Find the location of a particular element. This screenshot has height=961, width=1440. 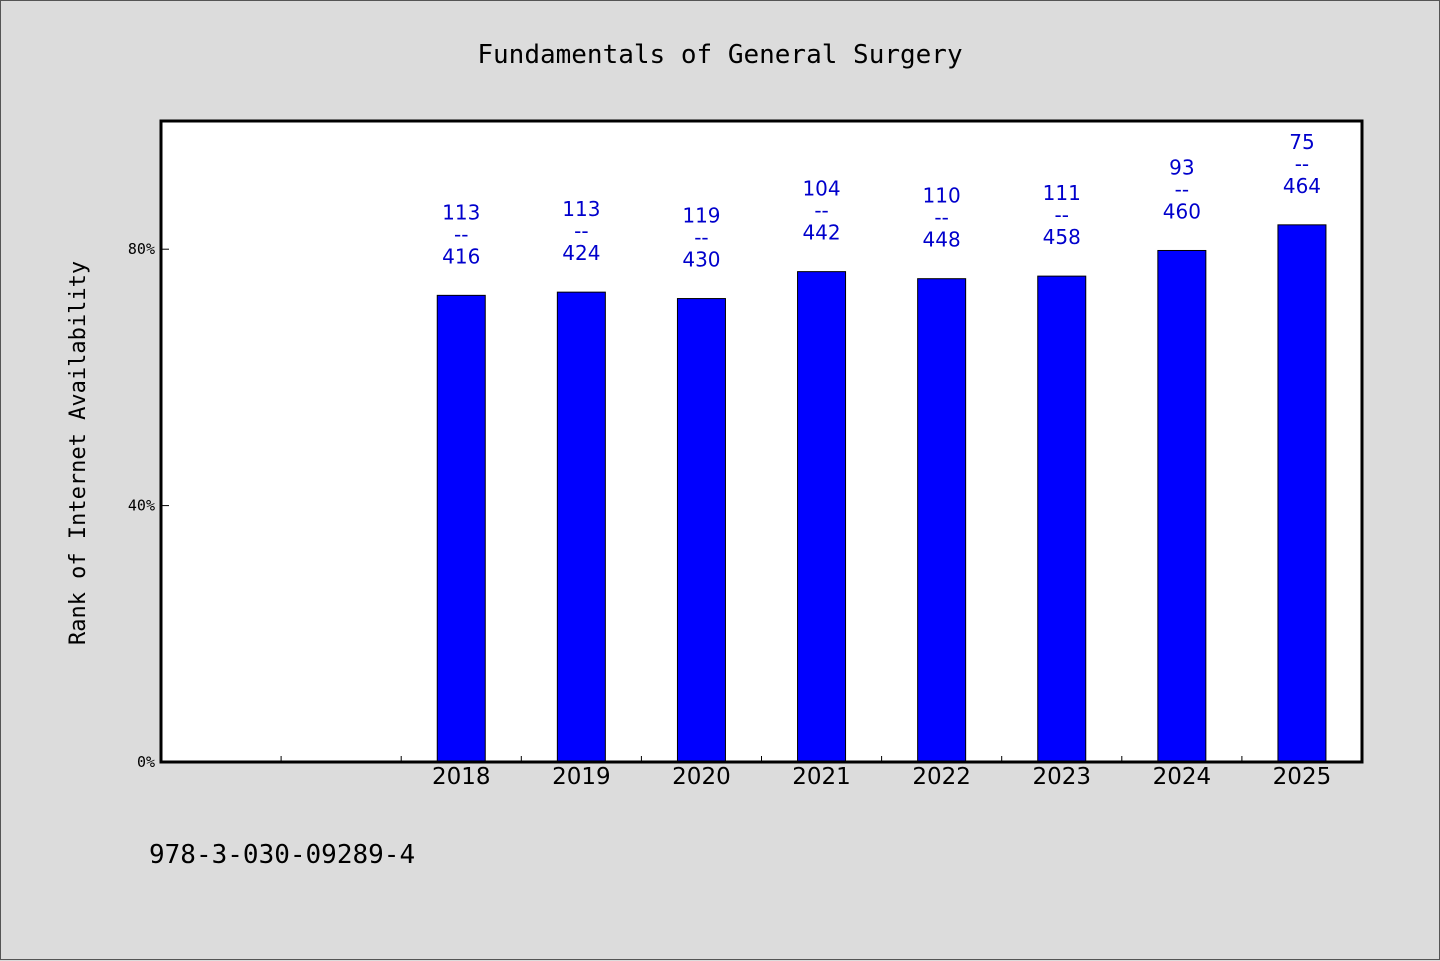

bar-2018 is located at coordinates (461, 528).